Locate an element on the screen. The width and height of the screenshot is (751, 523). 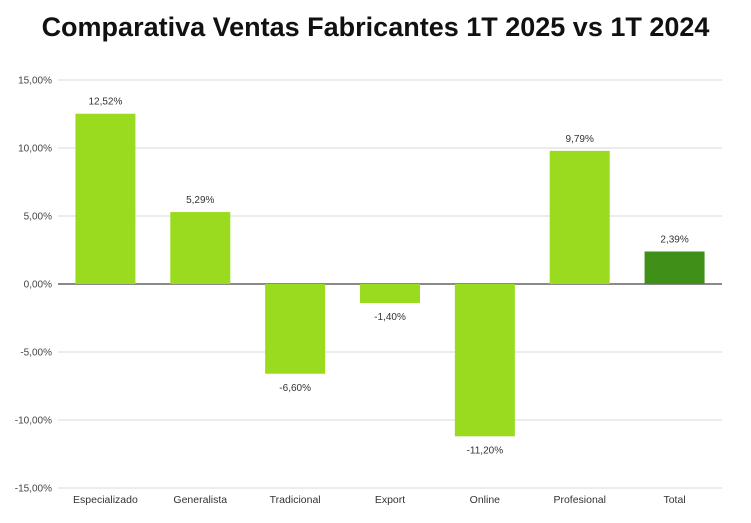
data-label-export: -1,40% is located at coordinates (390, 317).